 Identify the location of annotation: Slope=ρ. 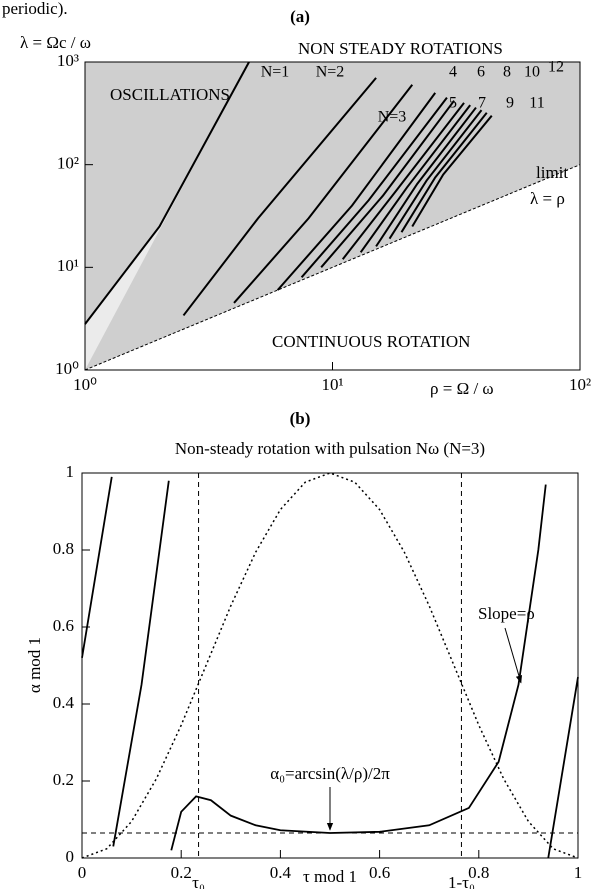
(506, 613).